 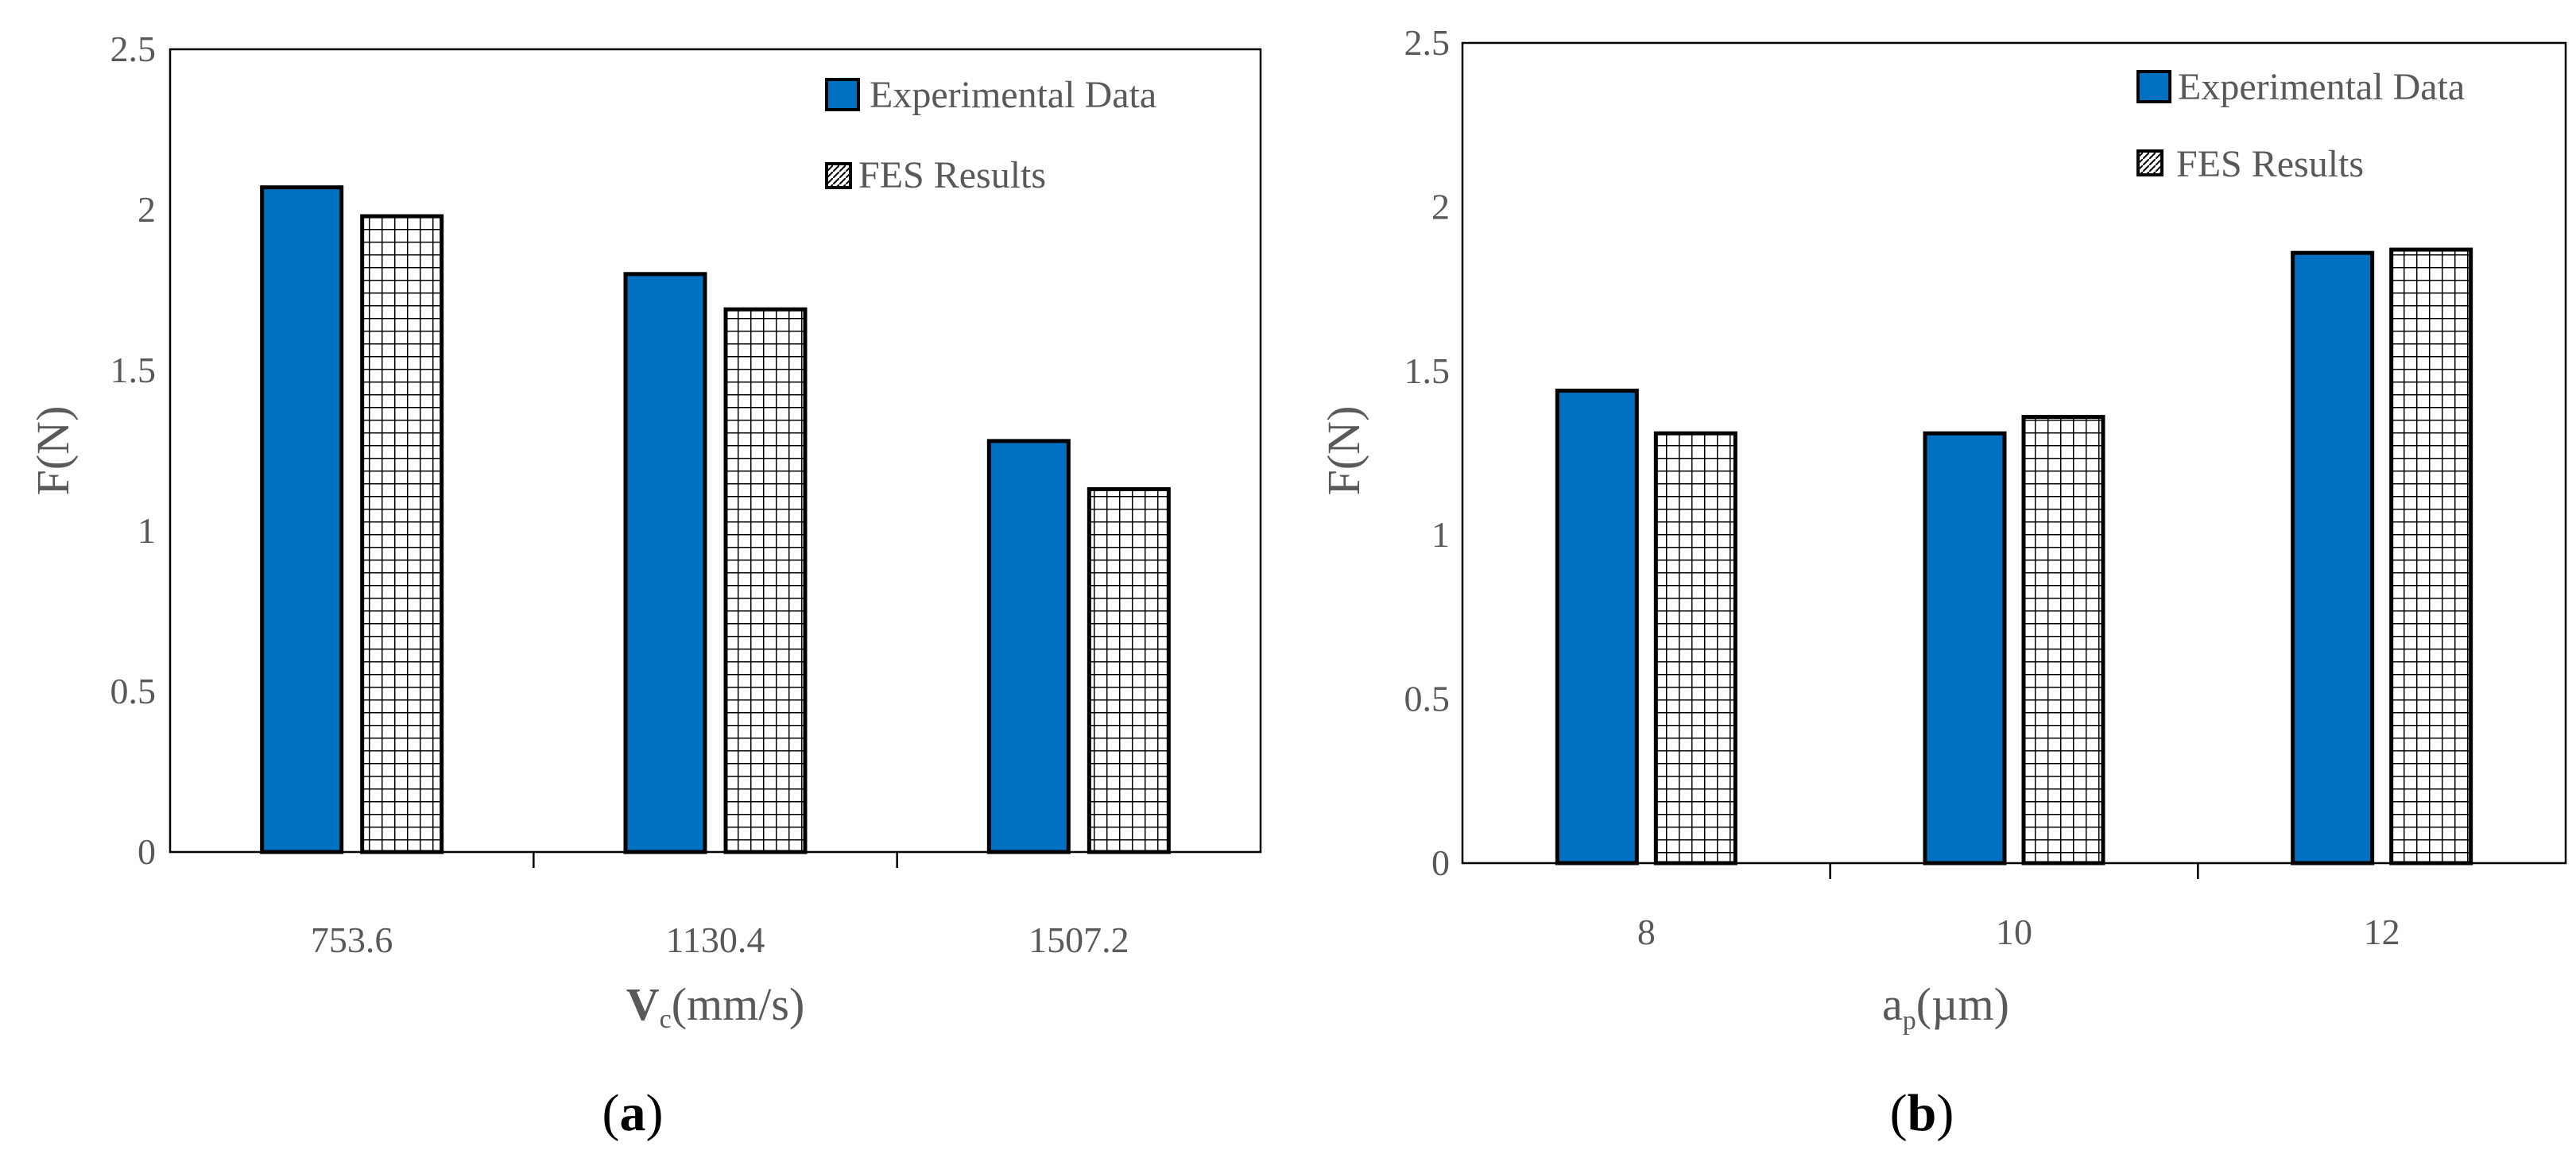 I want to click on x-axis-title: Vc(mm/s), so click(x=715, y=1006).